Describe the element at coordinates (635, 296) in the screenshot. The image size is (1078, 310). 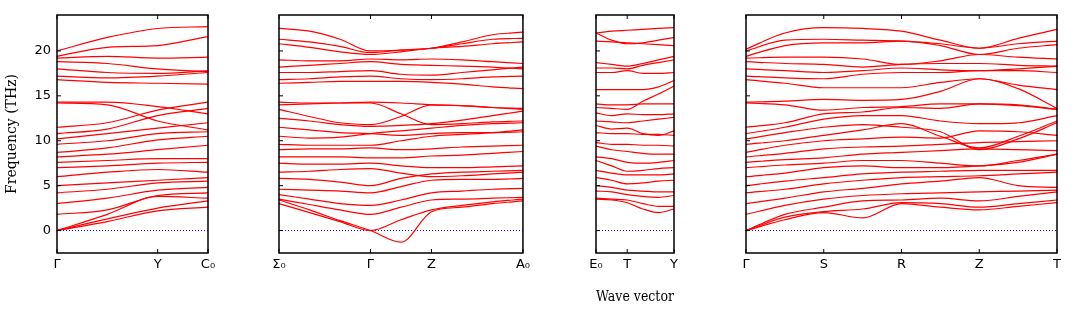
I see `x-axis-title: Wave vector` at that location.